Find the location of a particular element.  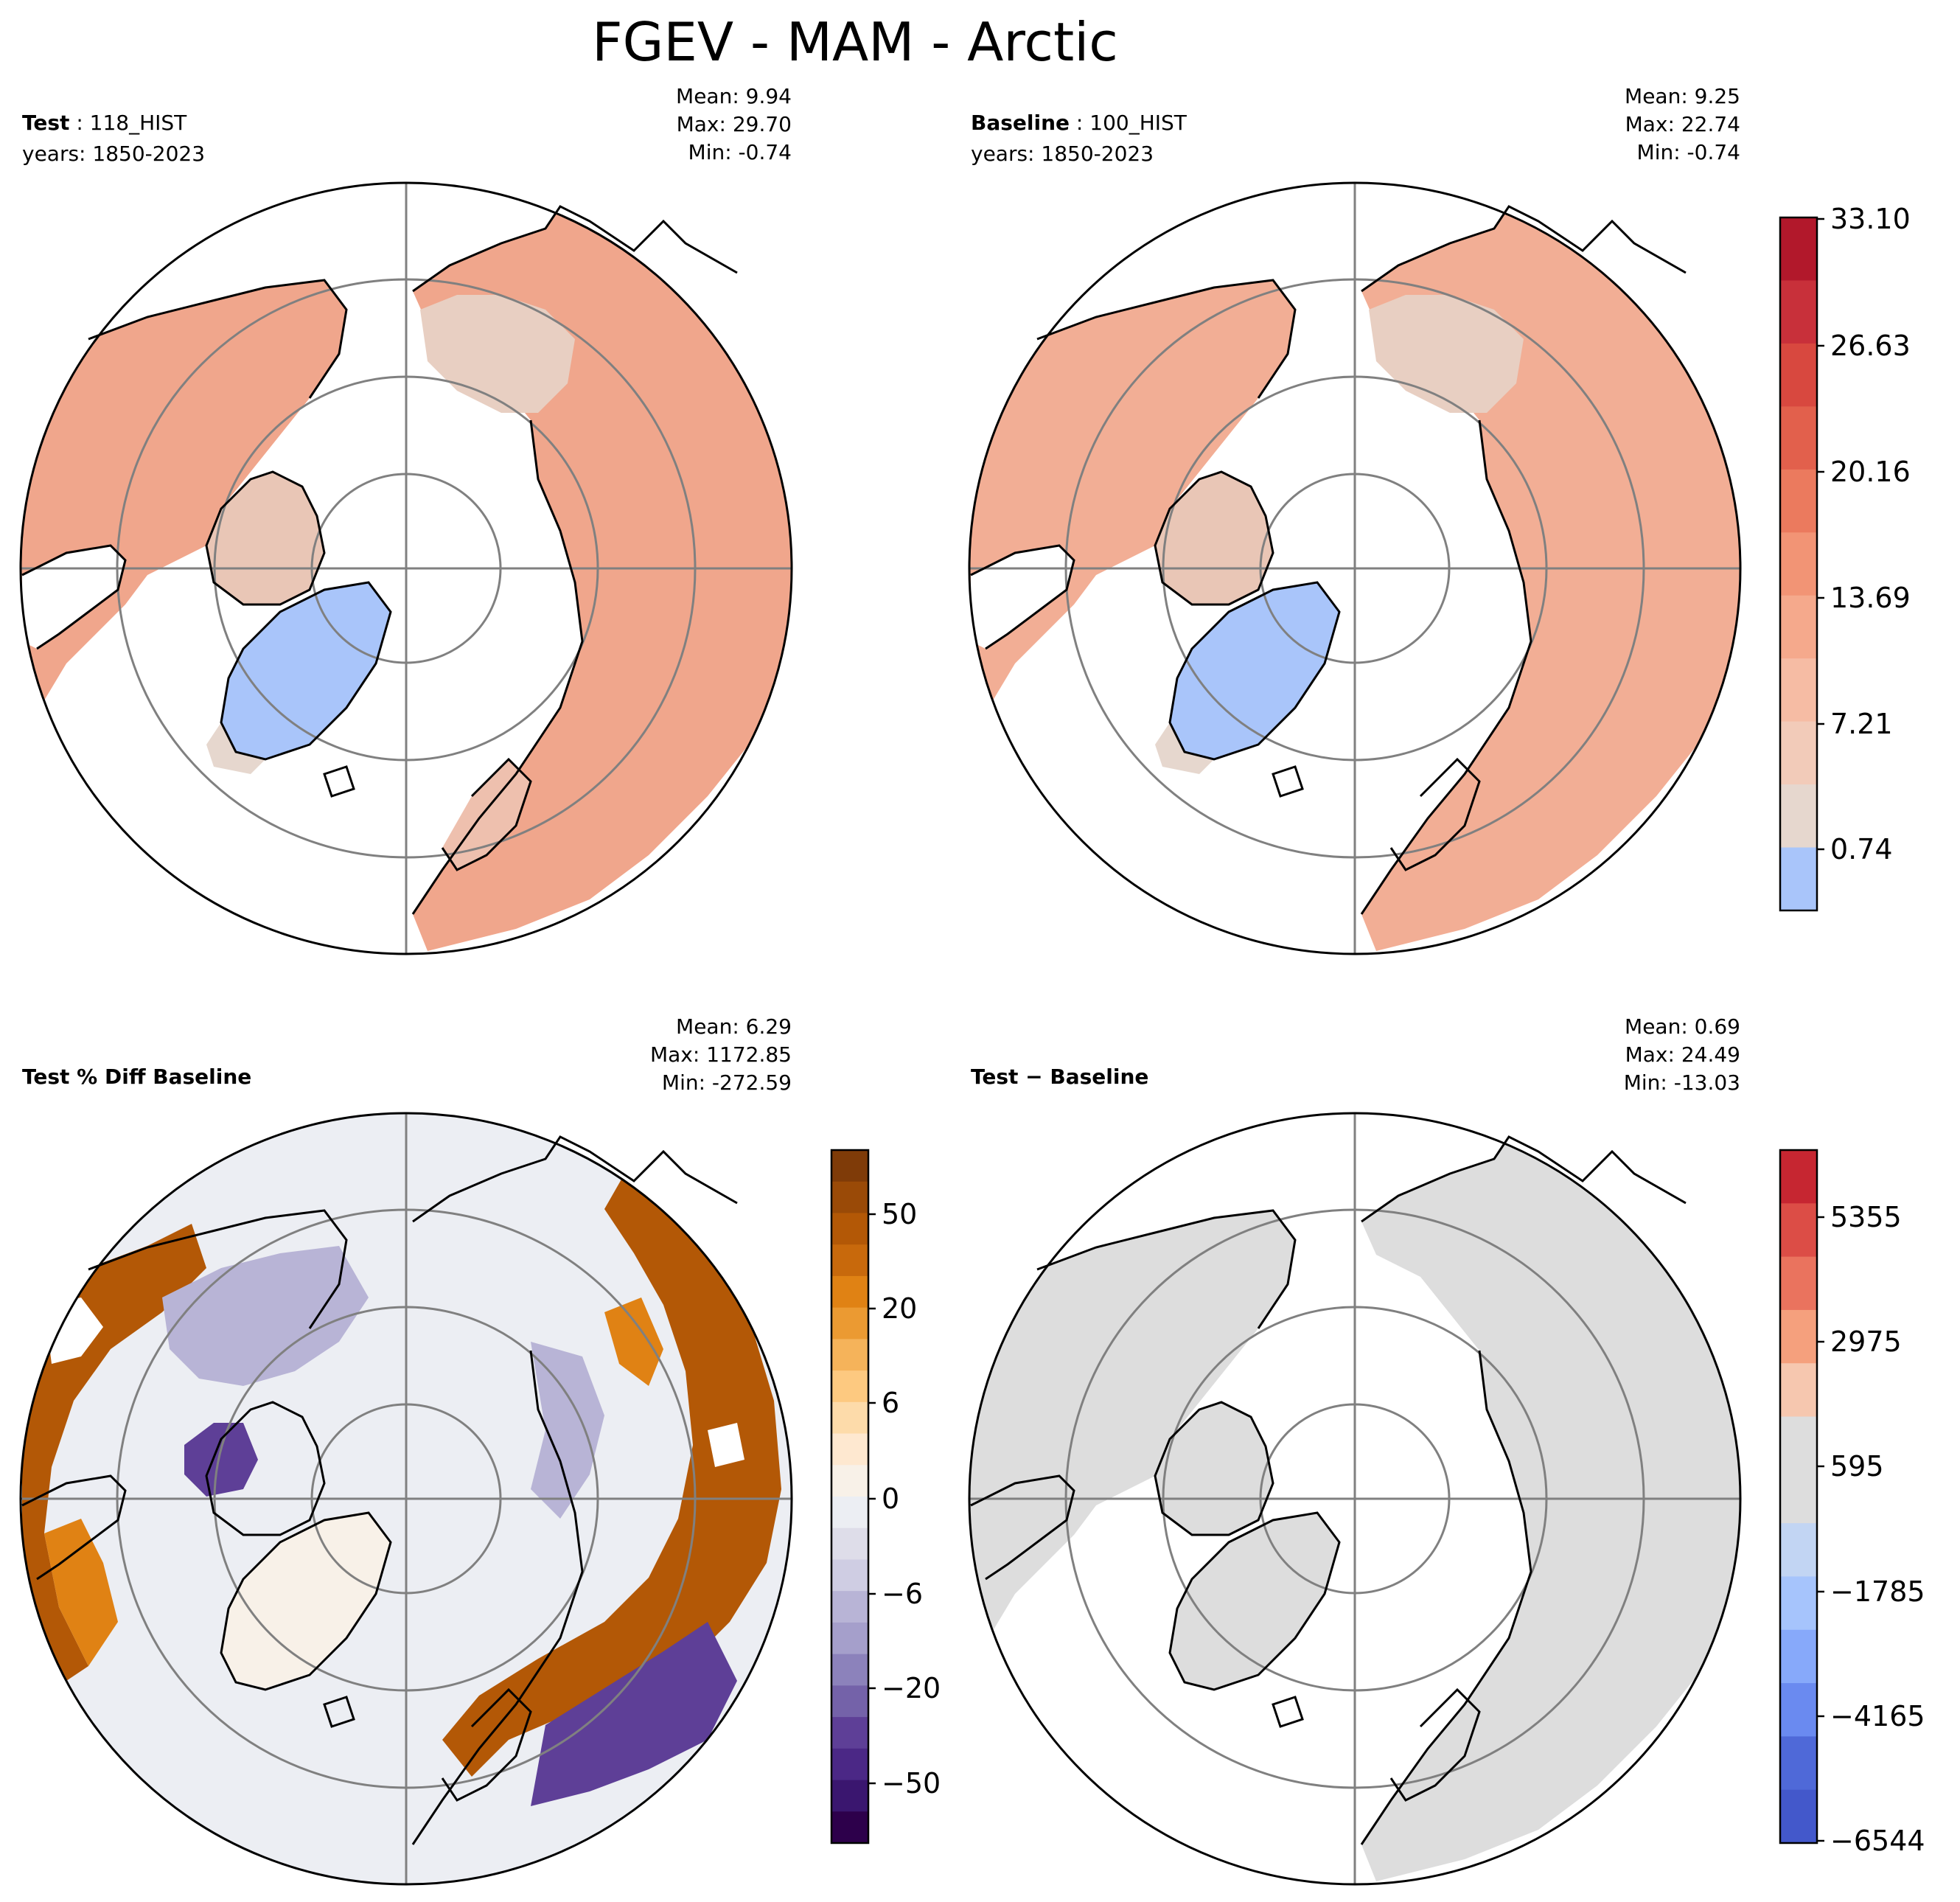

colorbar-tick-label: 20 is located at coordinates (899, 1308).